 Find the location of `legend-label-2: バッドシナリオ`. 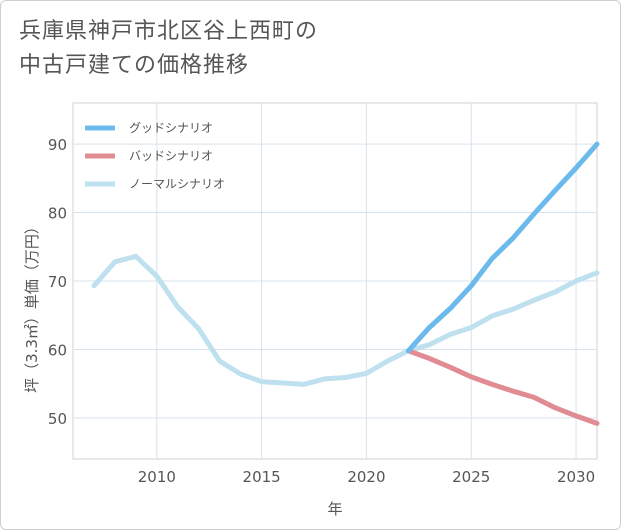

legend-label-2: バッドシナリオ is located at coordinates (171, 156).